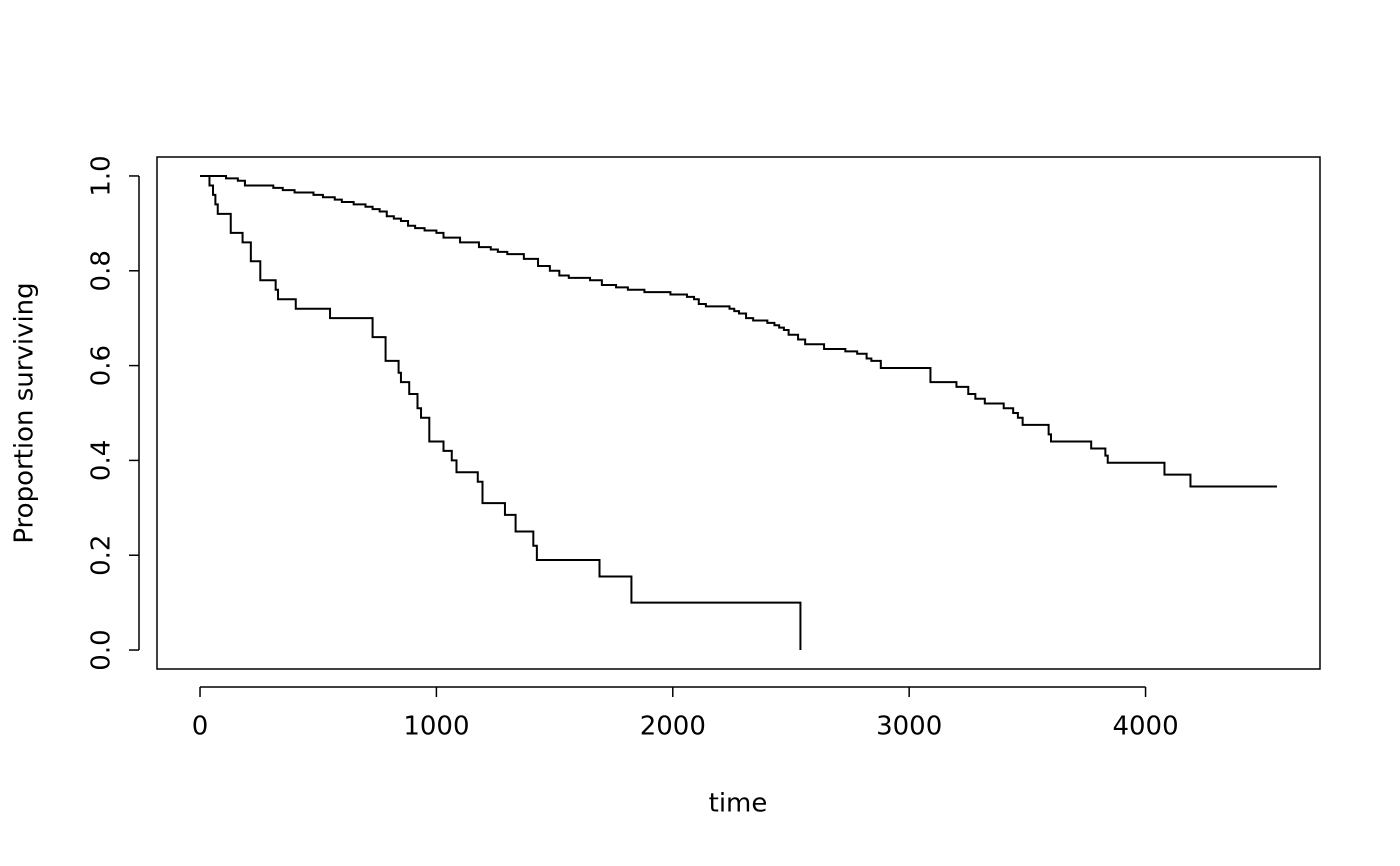  What do you see at coordinates (102, 175) in the screenshot?
I see `y-tick-label: 1.0` at bounding box center [102, 175].